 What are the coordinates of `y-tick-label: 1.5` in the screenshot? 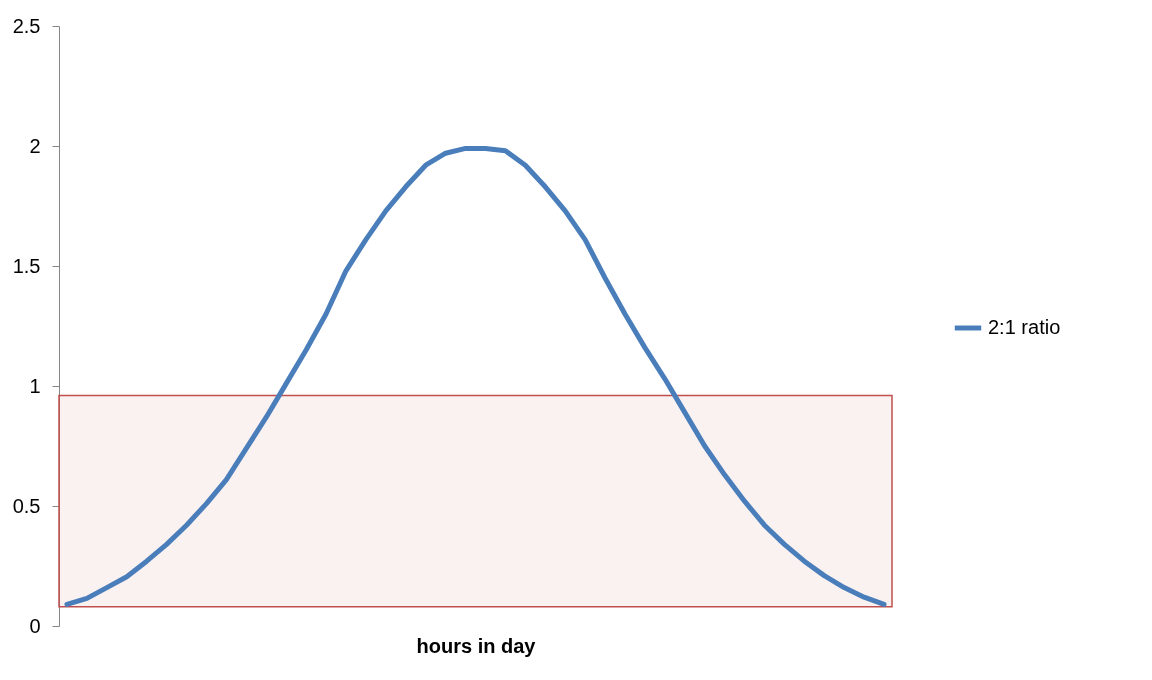 It's located at (26, 265).